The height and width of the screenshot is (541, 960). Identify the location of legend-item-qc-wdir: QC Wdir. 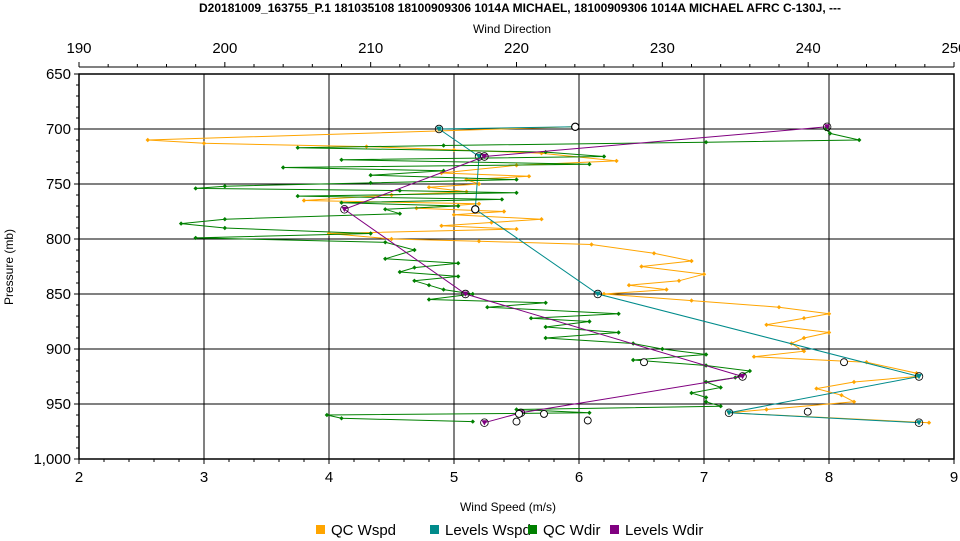
(564, 530).